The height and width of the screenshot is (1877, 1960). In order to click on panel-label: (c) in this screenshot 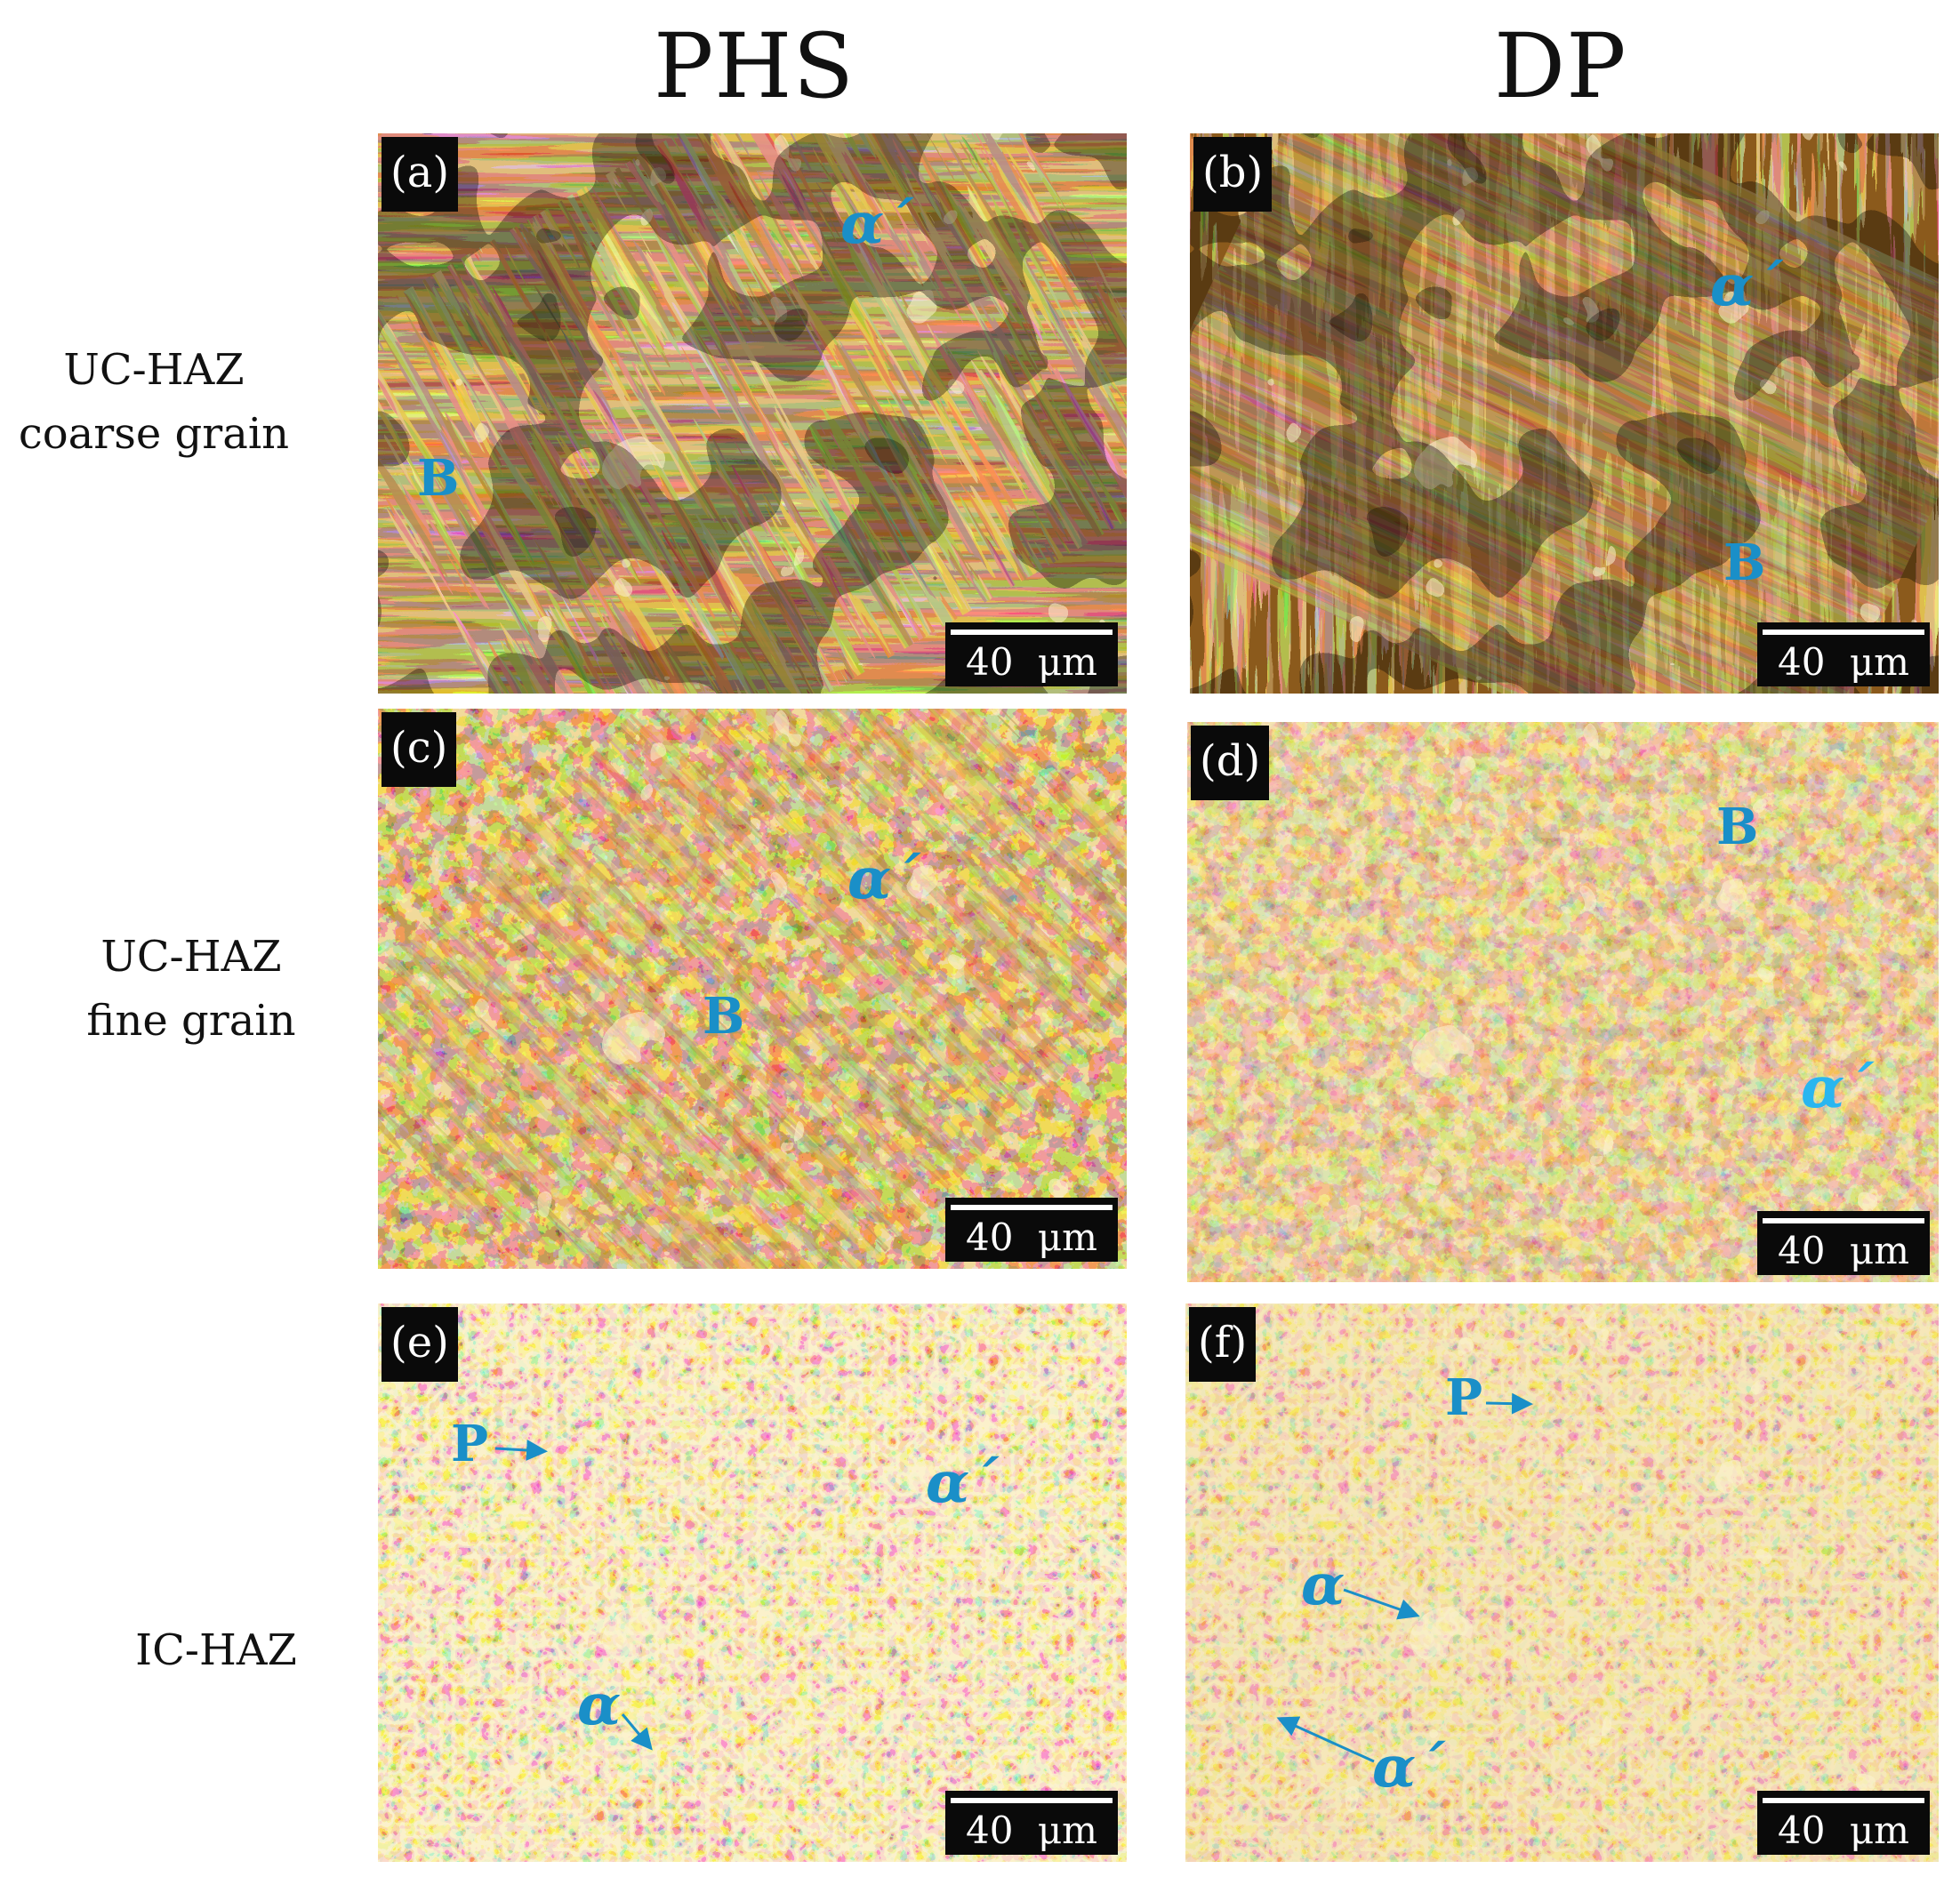, I will do `click(419, 749)`.